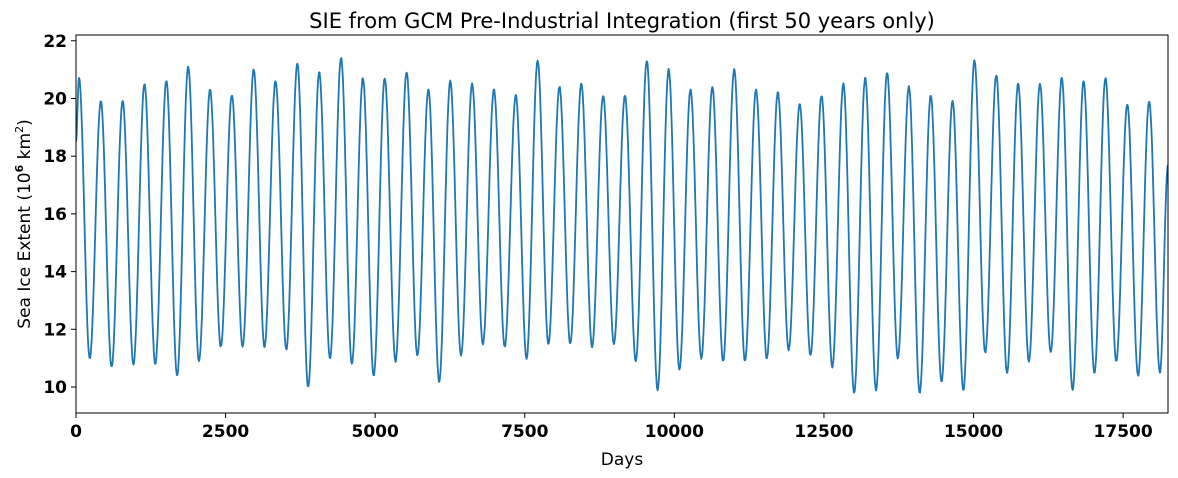 This screenshot has height=478, width=1178. Describe the element at coordinates (823, 432) in the screenshot. I see `x-tick-label: 12500` at that location.